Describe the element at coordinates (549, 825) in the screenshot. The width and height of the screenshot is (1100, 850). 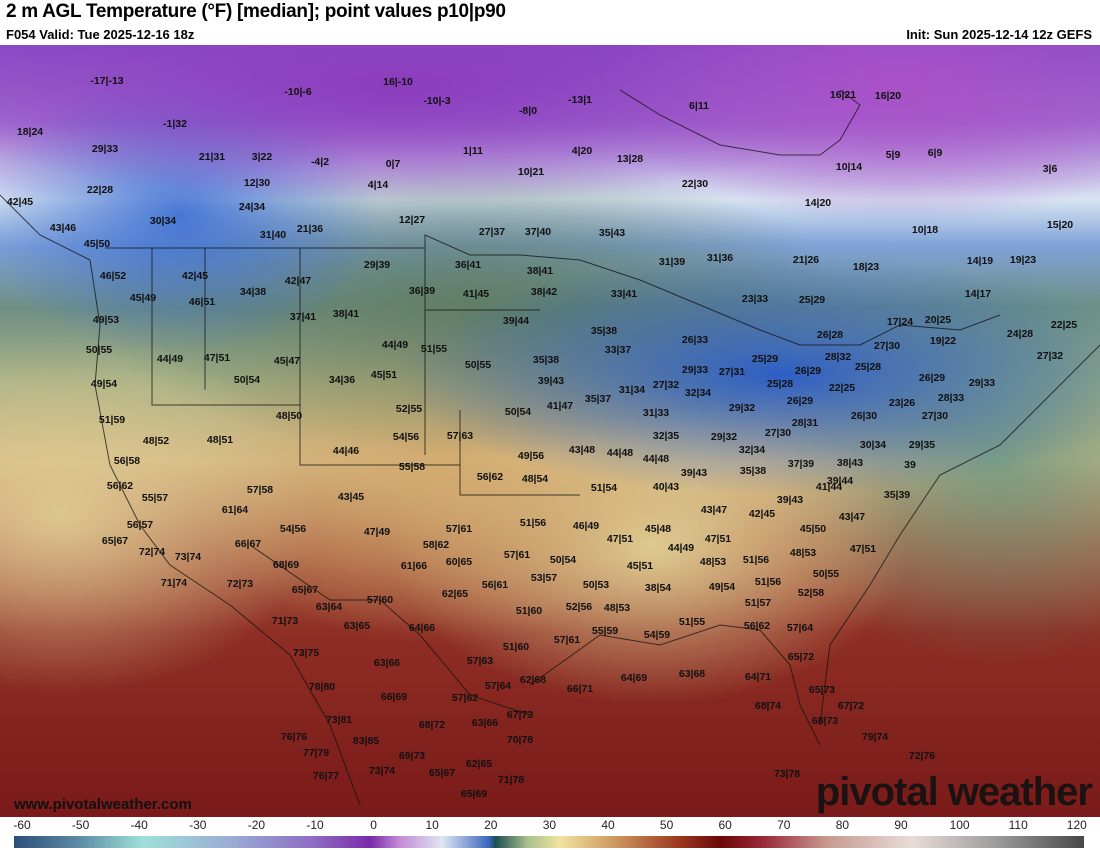
I see `colorbar-tick-label: 30` at that location.